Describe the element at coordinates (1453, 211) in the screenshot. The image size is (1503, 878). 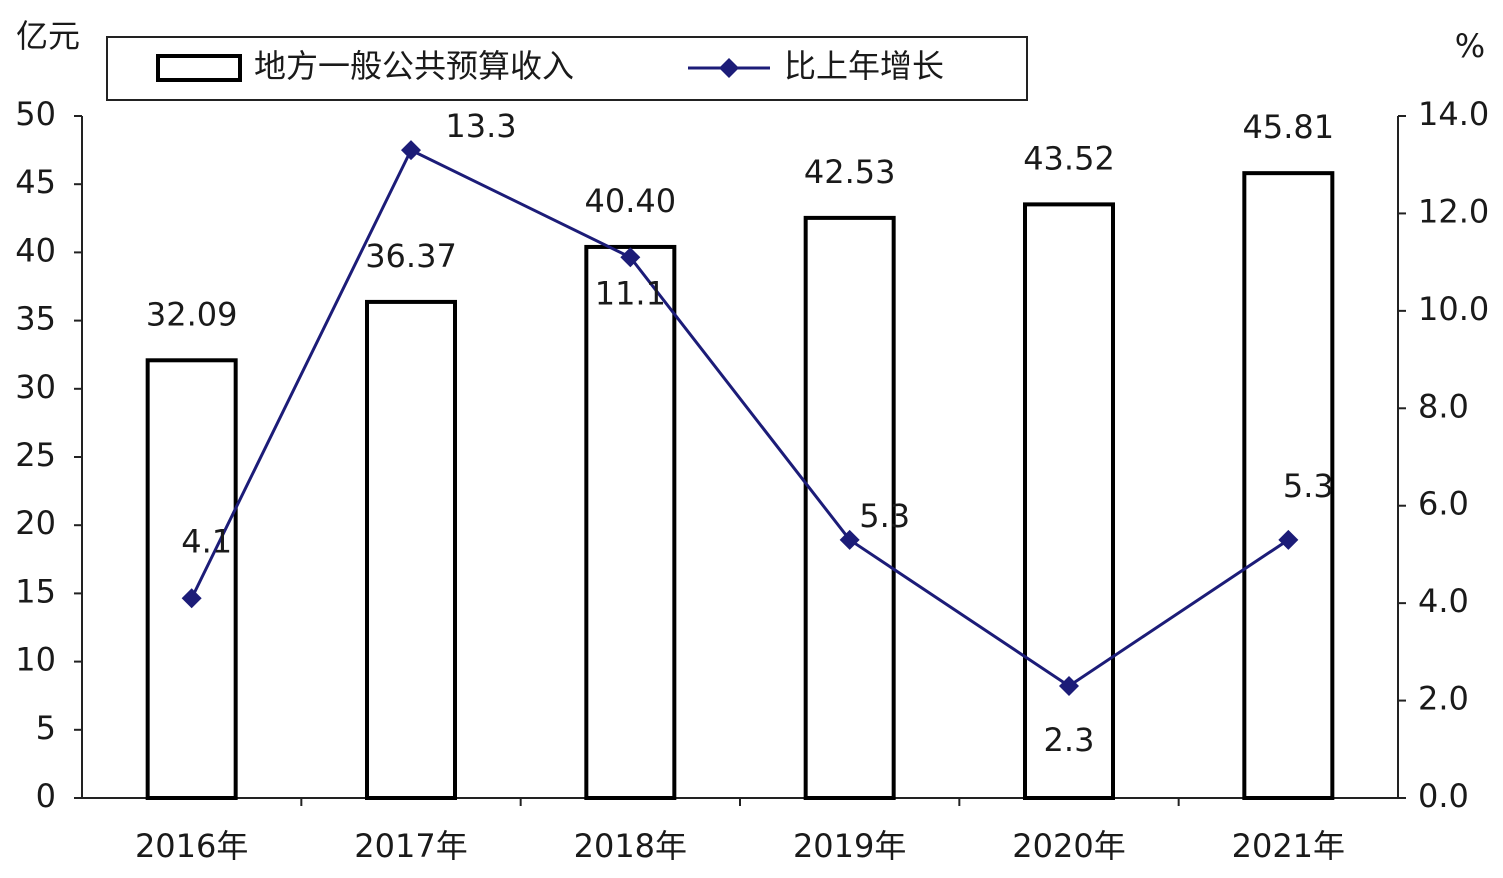
I see `y2-tick-label: 12.0` at that location.